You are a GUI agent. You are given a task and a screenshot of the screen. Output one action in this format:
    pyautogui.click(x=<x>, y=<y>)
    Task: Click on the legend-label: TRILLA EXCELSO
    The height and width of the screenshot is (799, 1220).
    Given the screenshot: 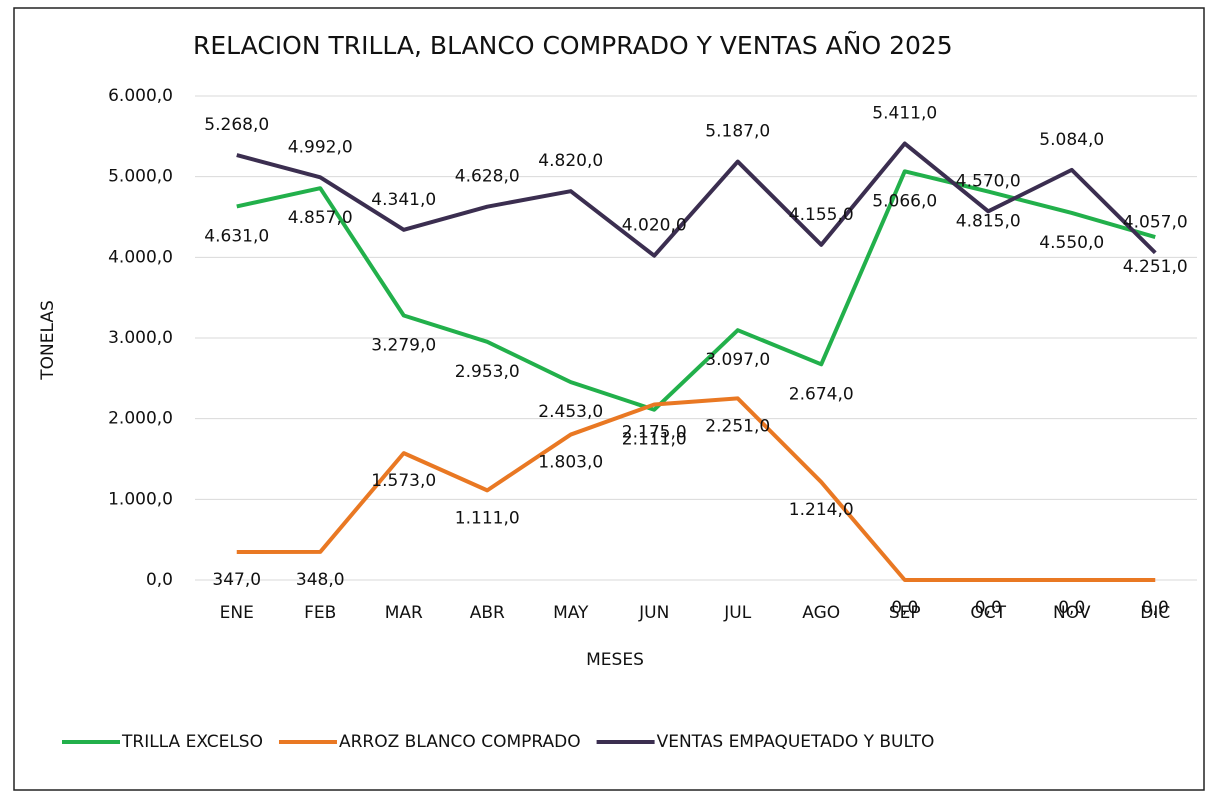 What is the action you would take?
    pyautogui.click(x=192, y=742)
    